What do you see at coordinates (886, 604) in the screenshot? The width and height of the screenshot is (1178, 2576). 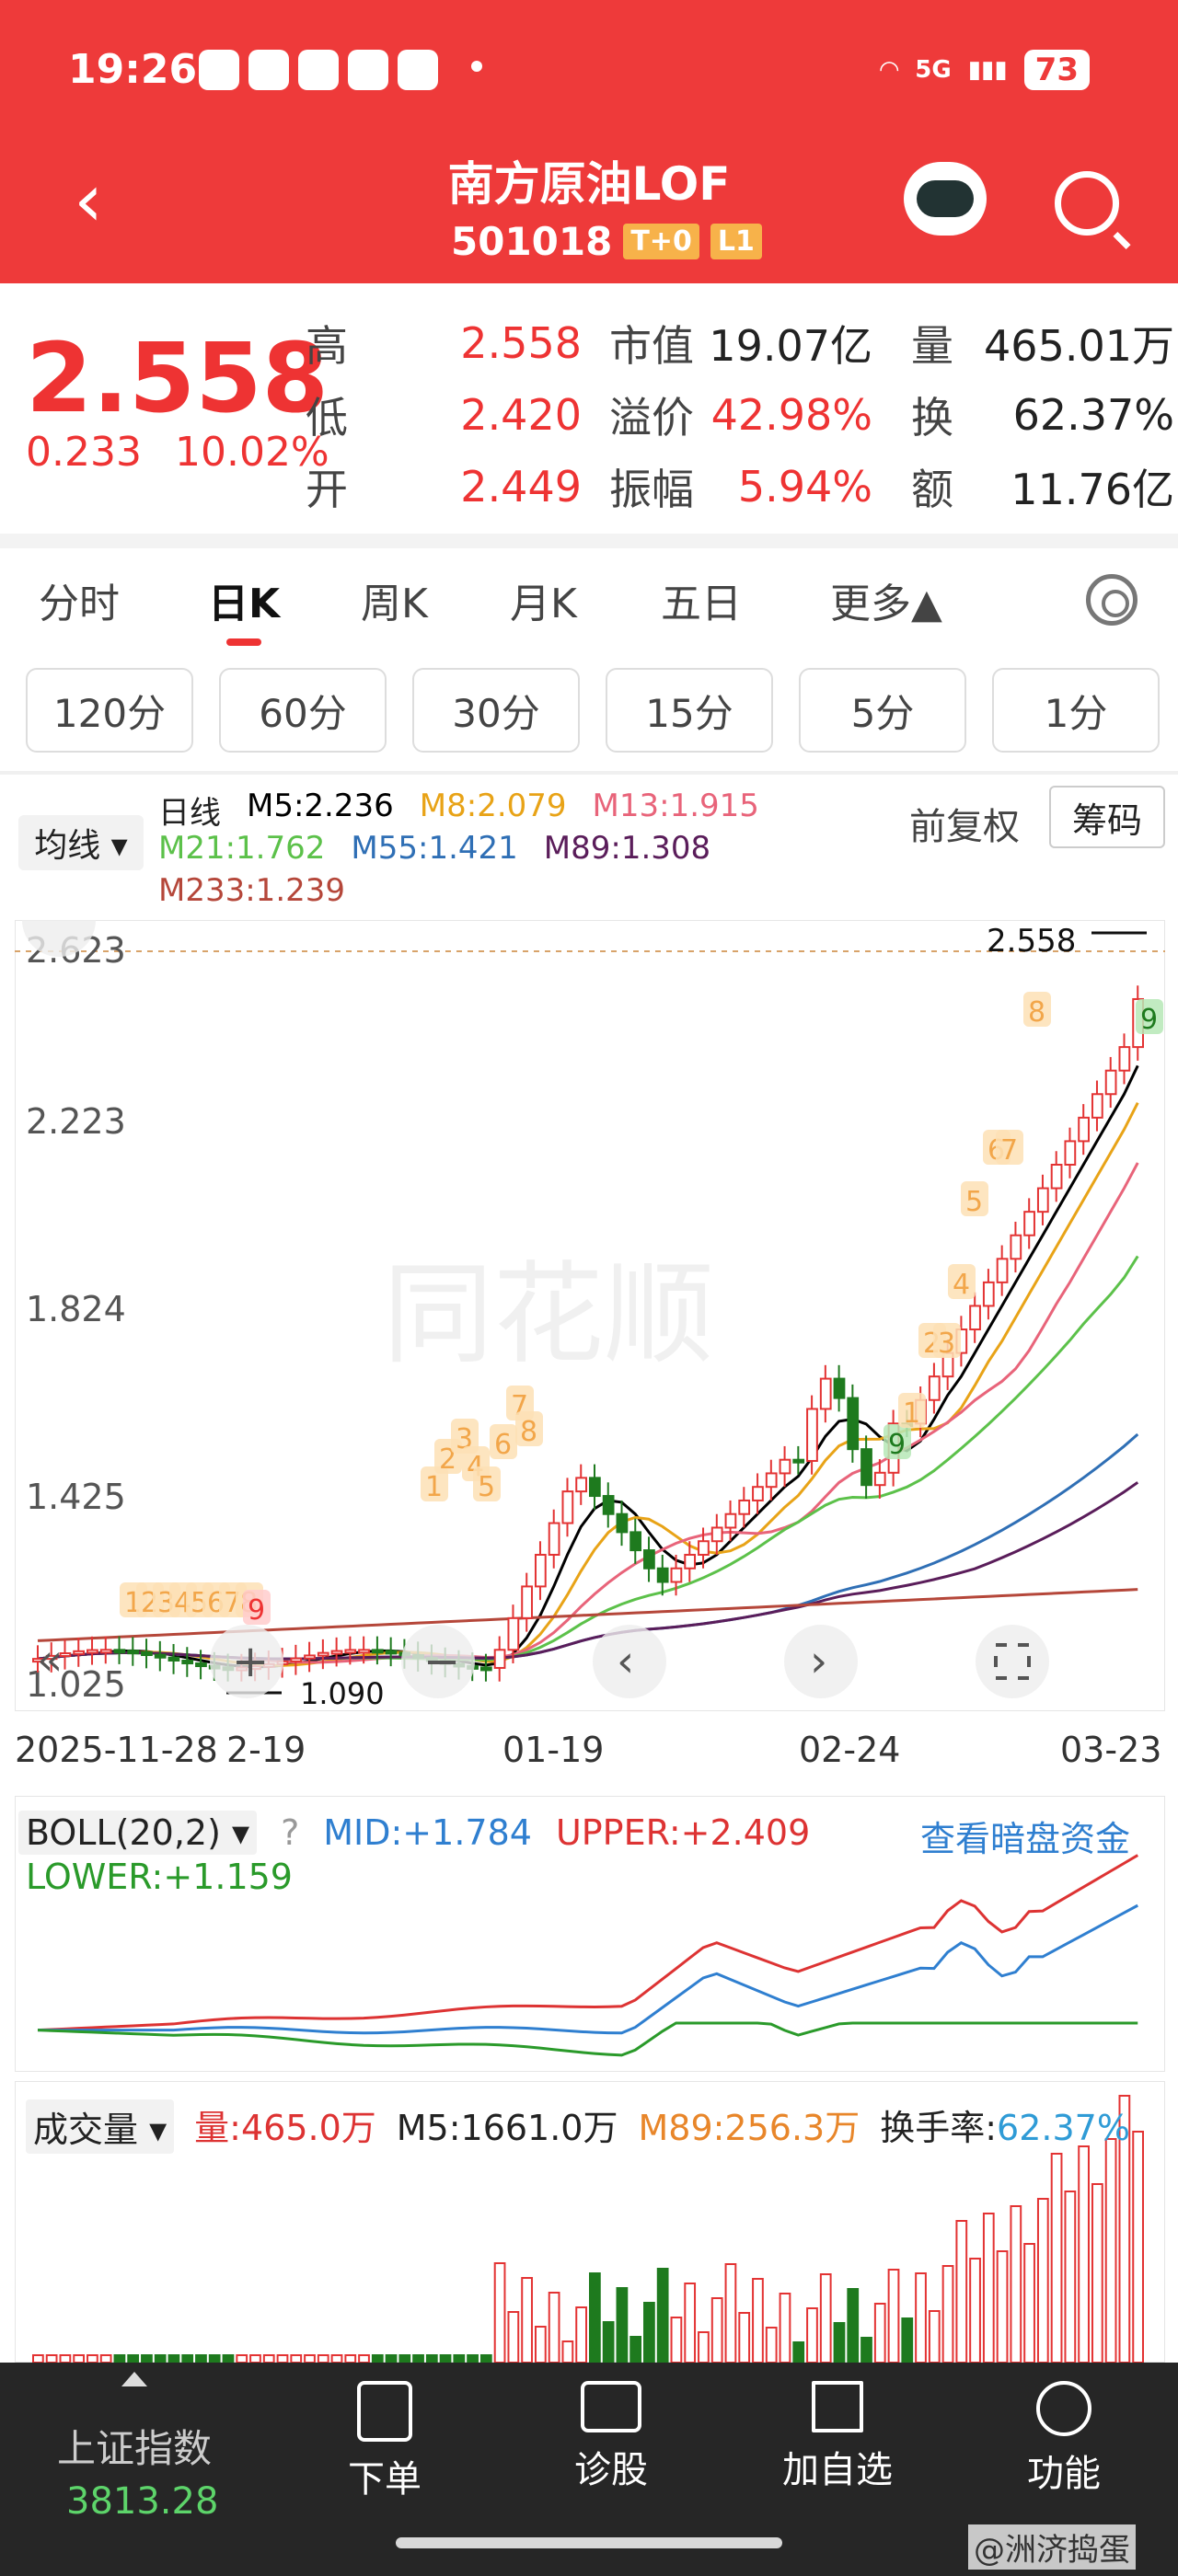 I see `tab-more: 更多▲` at bounding box center [886, 604].